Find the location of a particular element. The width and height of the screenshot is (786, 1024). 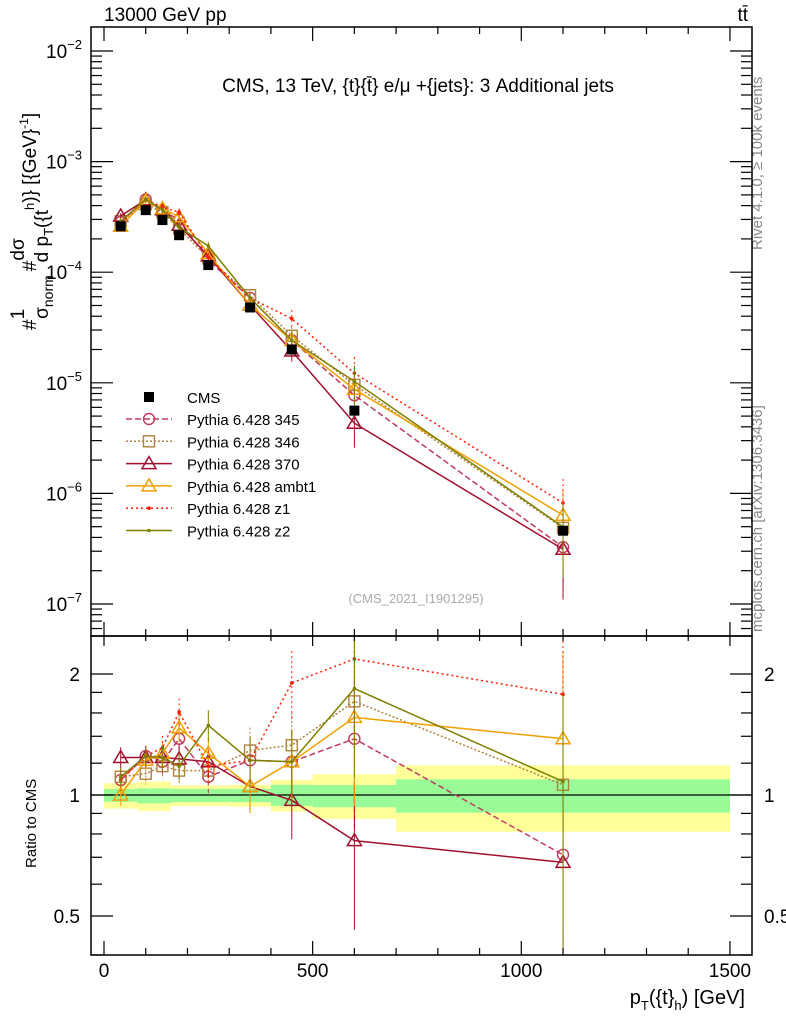

y-tick-label: 10⁻⁷ is located at coordinates (64, 603).